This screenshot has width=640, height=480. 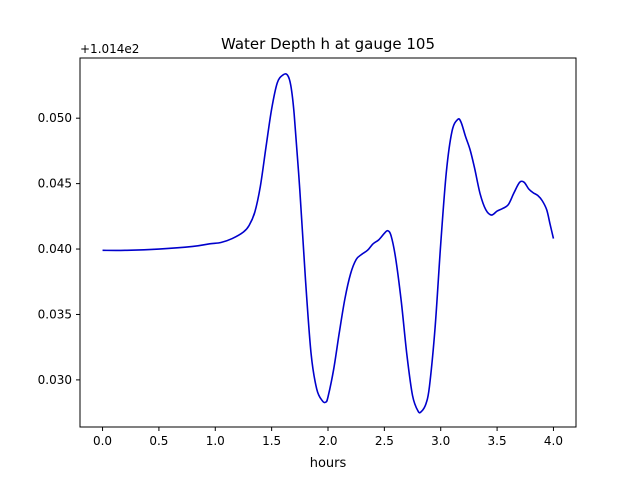 I want to click on y-axis: 0.030 0.035 0.040 0.045 0.050, so click(x=59, y=249).